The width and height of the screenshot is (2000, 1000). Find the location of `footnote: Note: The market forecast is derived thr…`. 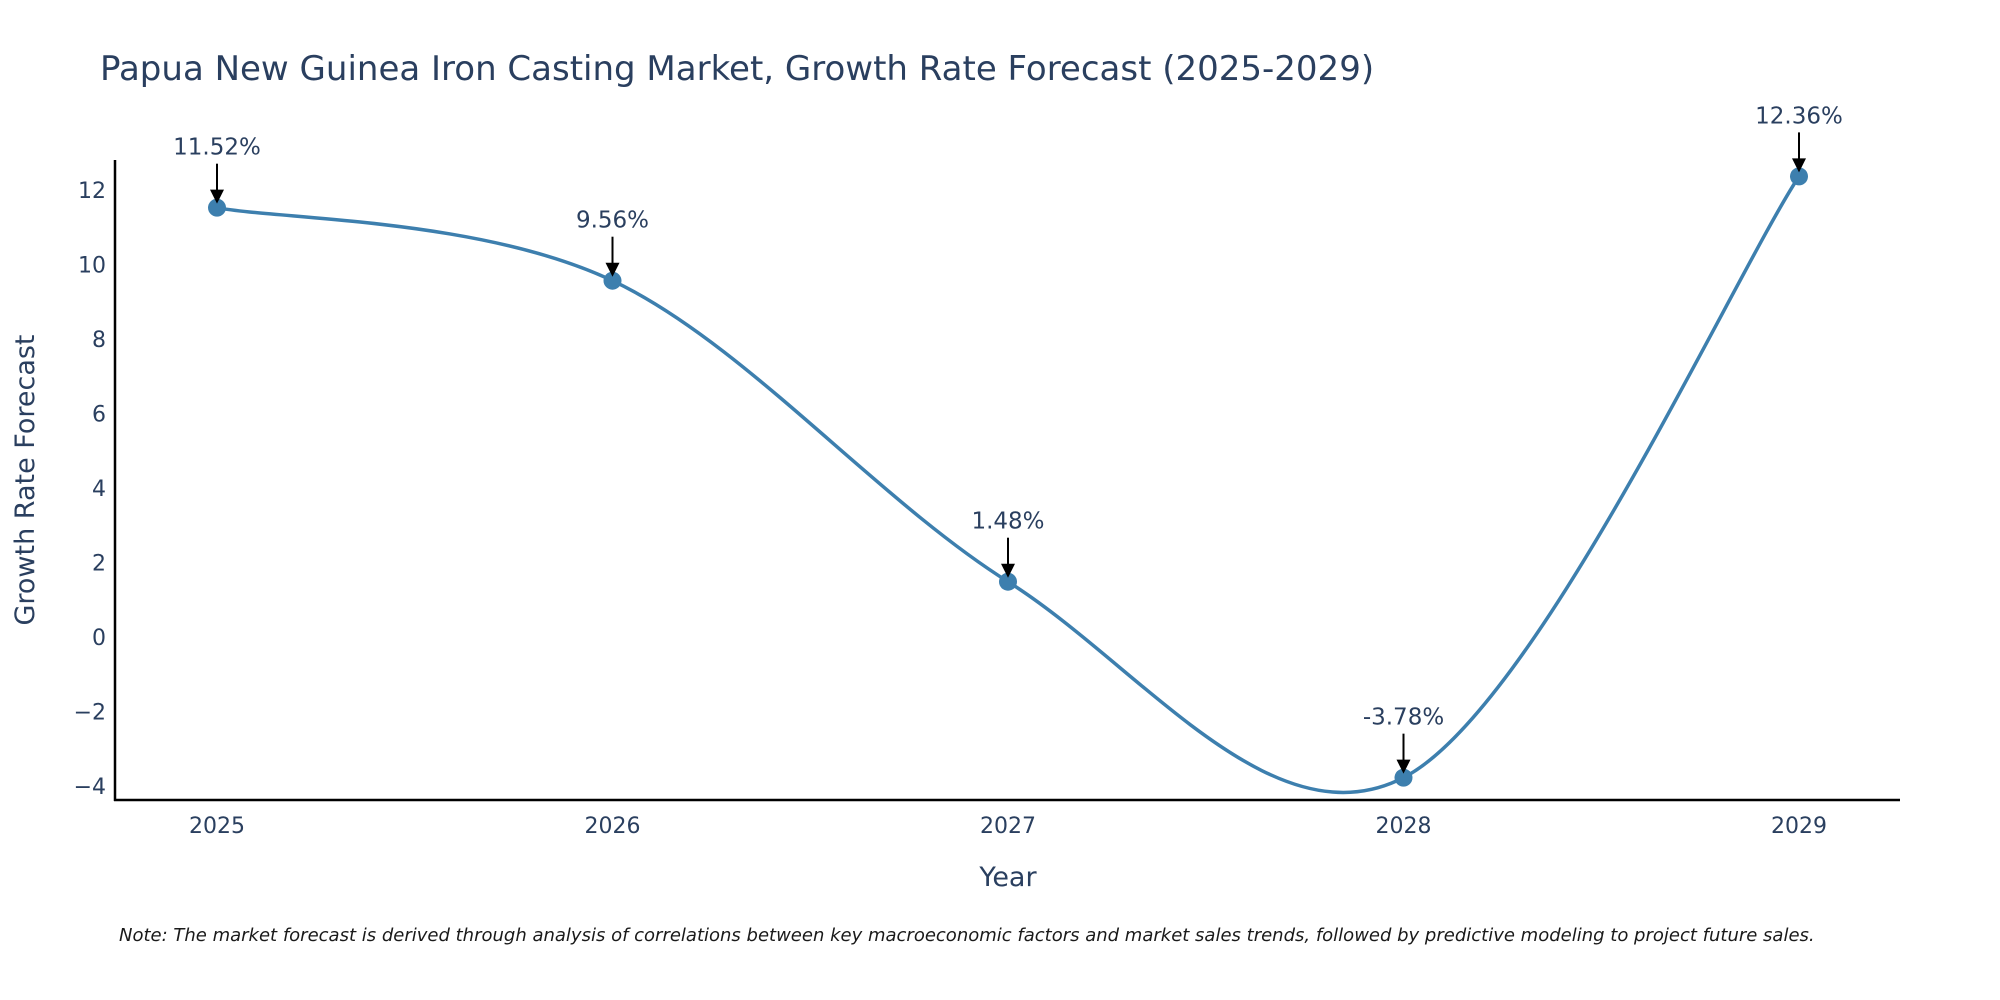

footnote: Note: The market forecast is derived thr… is located at coordinates (967, 935).